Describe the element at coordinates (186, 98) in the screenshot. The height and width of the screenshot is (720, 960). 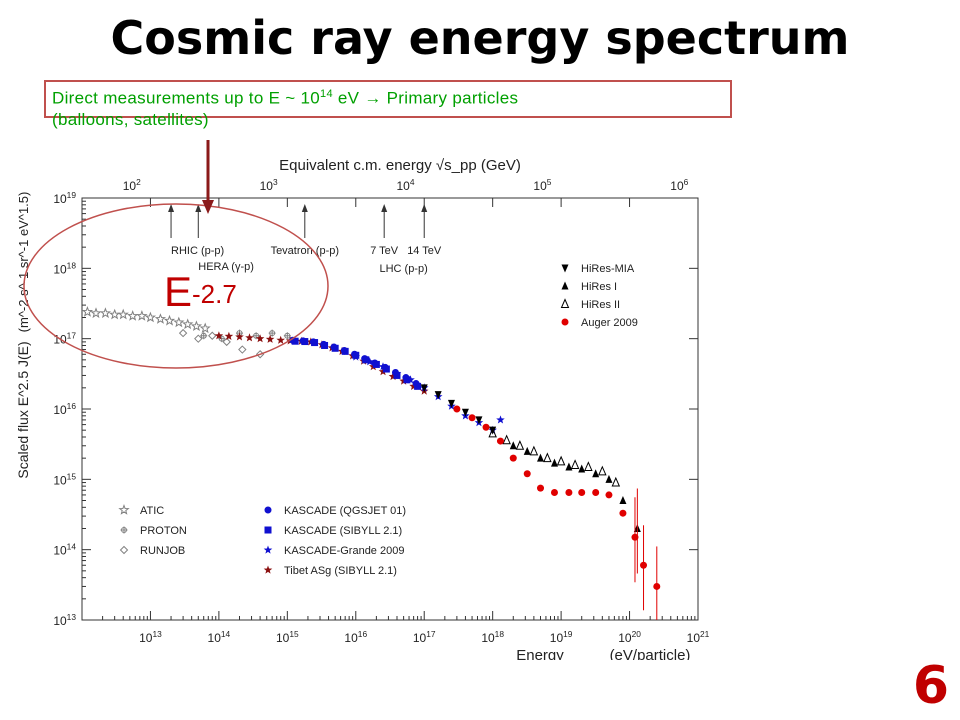
I see `callout-line1-prefix: Direct measurements up to E ~ 10` at that location.